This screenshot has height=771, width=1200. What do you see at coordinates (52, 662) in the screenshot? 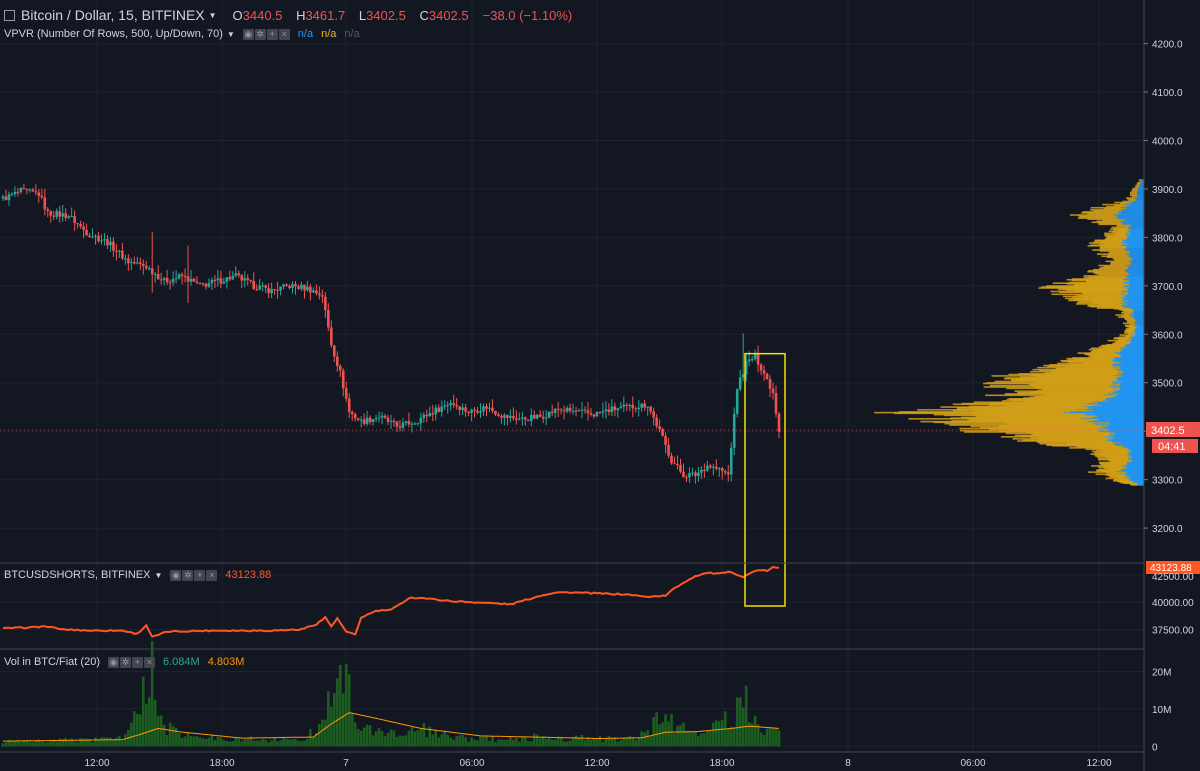
I see `vol-label: Vol in BTC/Fiat (20)` at bounding box center [52, 662].